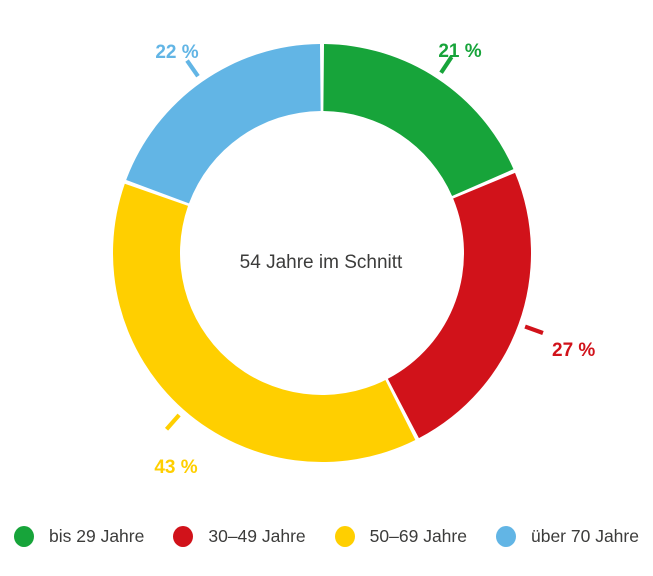 This screenshot has width=653, height=576. Describe the element at coordinates (418, 535) in the screenshot. I see `legend-label: 50–69 Jahre` at that location.